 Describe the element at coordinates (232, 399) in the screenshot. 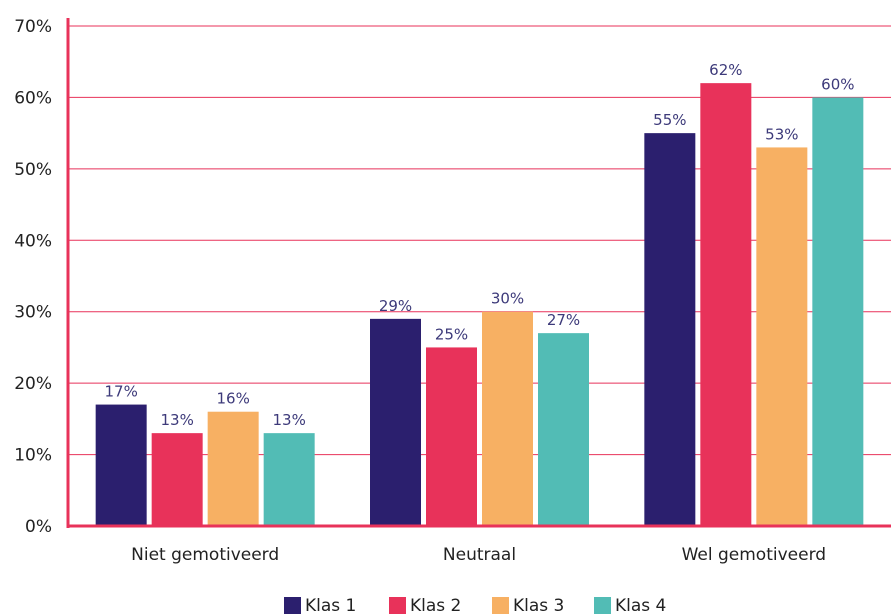

I see `data-label: 16%` at that location.